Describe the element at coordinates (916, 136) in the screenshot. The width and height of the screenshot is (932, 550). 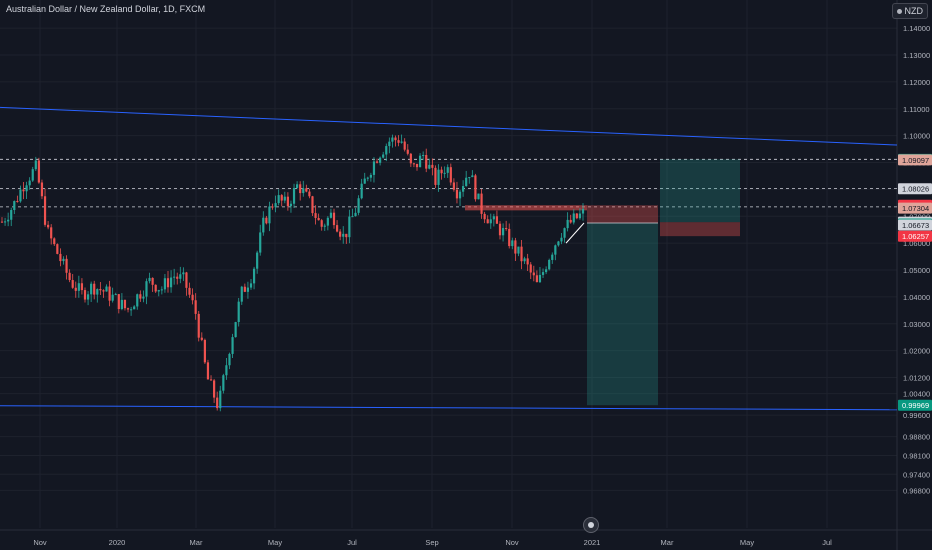
I see `y-tick-label: 1.10000` at that location.